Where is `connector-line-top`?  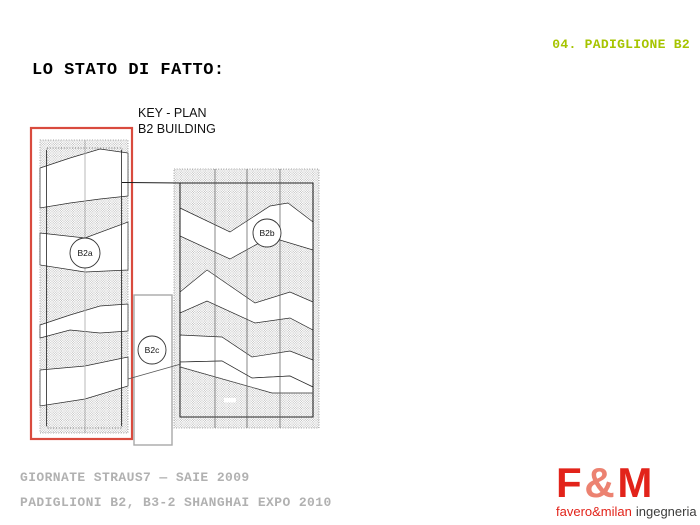 connector-line-top is located at coordinates (151, 183).